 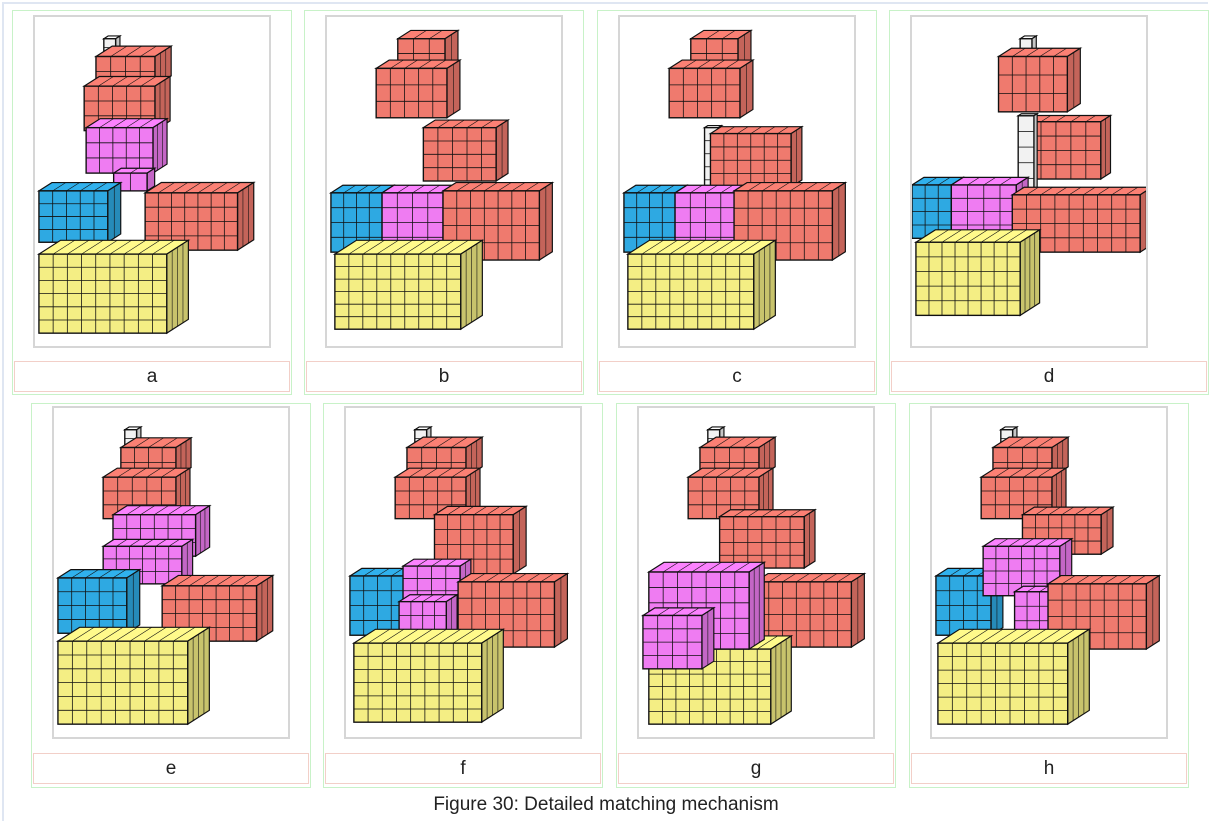 I want to click on panel-a: a, so click(x=152, y=202).